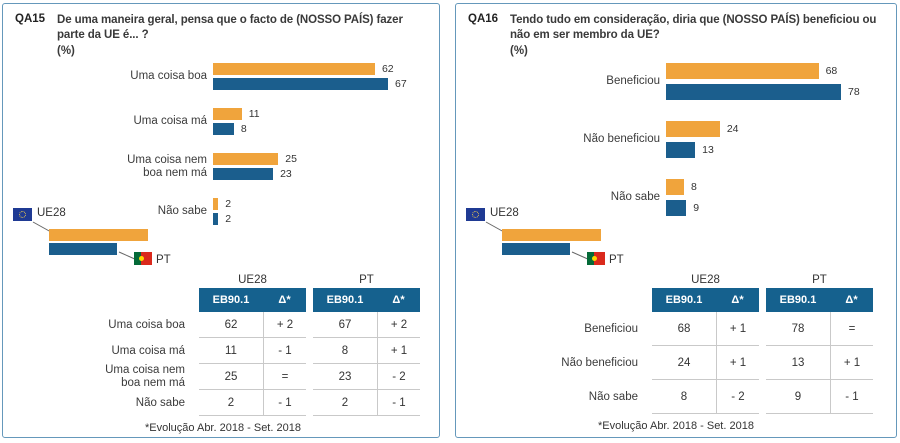 Image resolution: width=900 pixels, height=443 pixels. What do you see at coordinates (387, 69) in the screenshot?
I see `ue28-bar-value: 62` at bounding box center [387, 69].